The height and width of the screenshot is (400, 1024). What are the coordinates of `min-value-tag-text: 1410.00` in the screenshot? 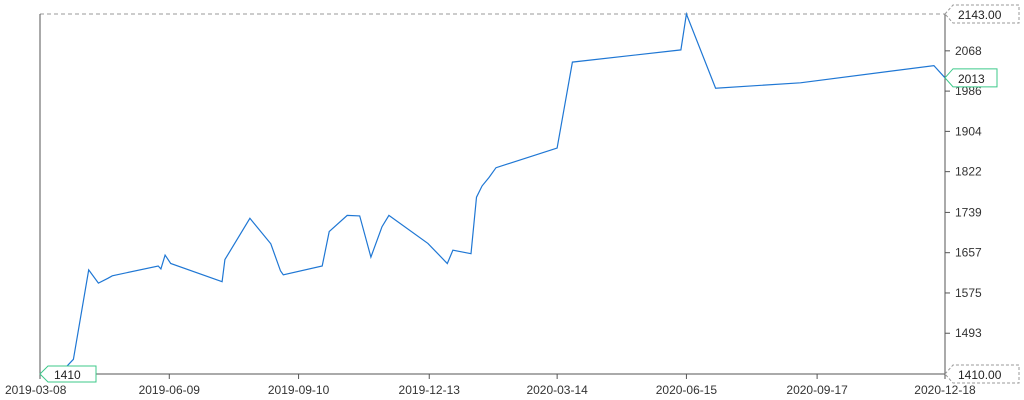 It's located at (980, 375).